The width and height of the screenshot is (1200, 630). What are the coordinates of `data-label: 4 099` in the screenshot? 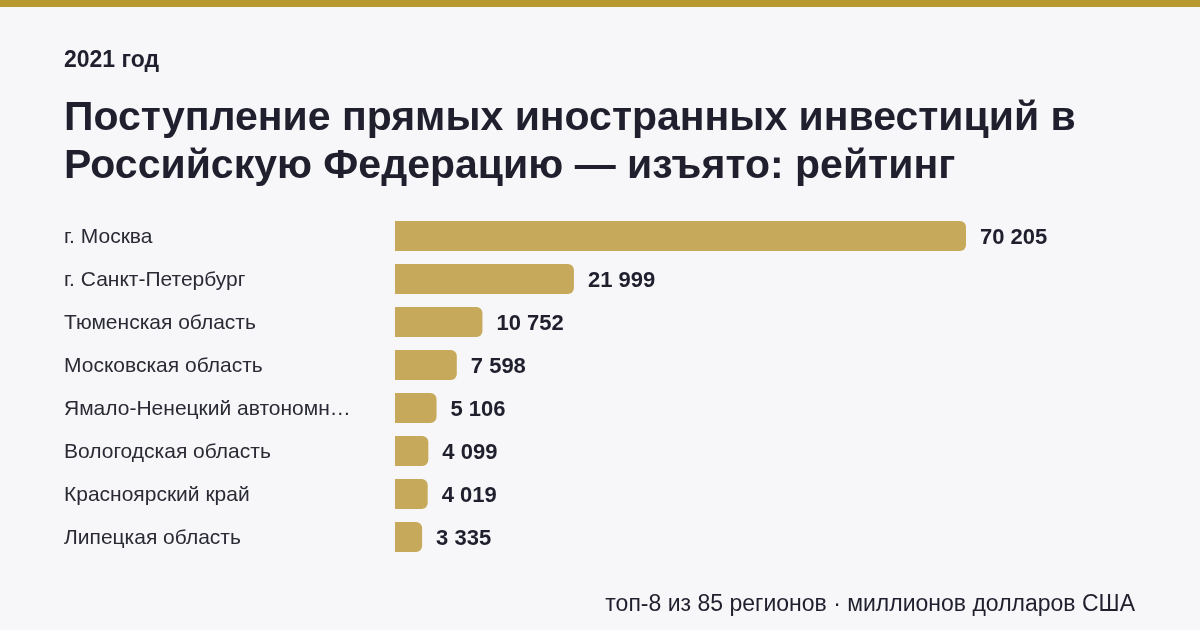 It's located at (470, 451).